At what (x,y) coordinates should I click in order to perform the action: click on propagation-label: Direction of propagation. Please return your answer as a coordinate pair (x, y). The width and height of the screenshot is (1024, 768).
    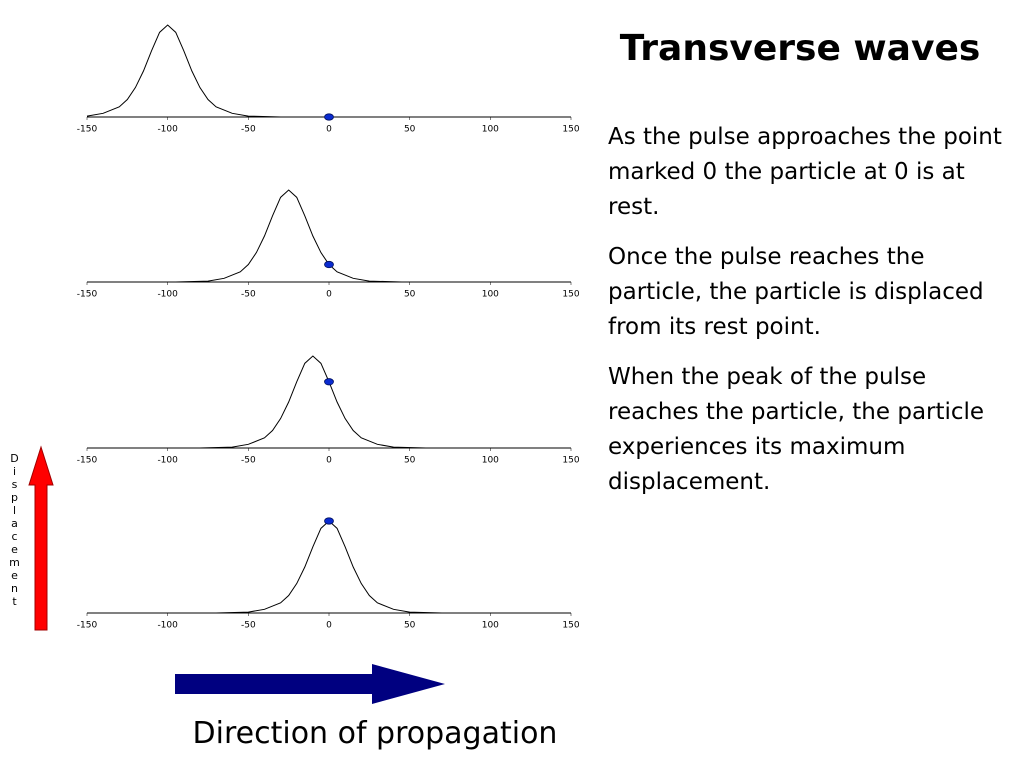
    Looking at the image, I should click on (375, 733).